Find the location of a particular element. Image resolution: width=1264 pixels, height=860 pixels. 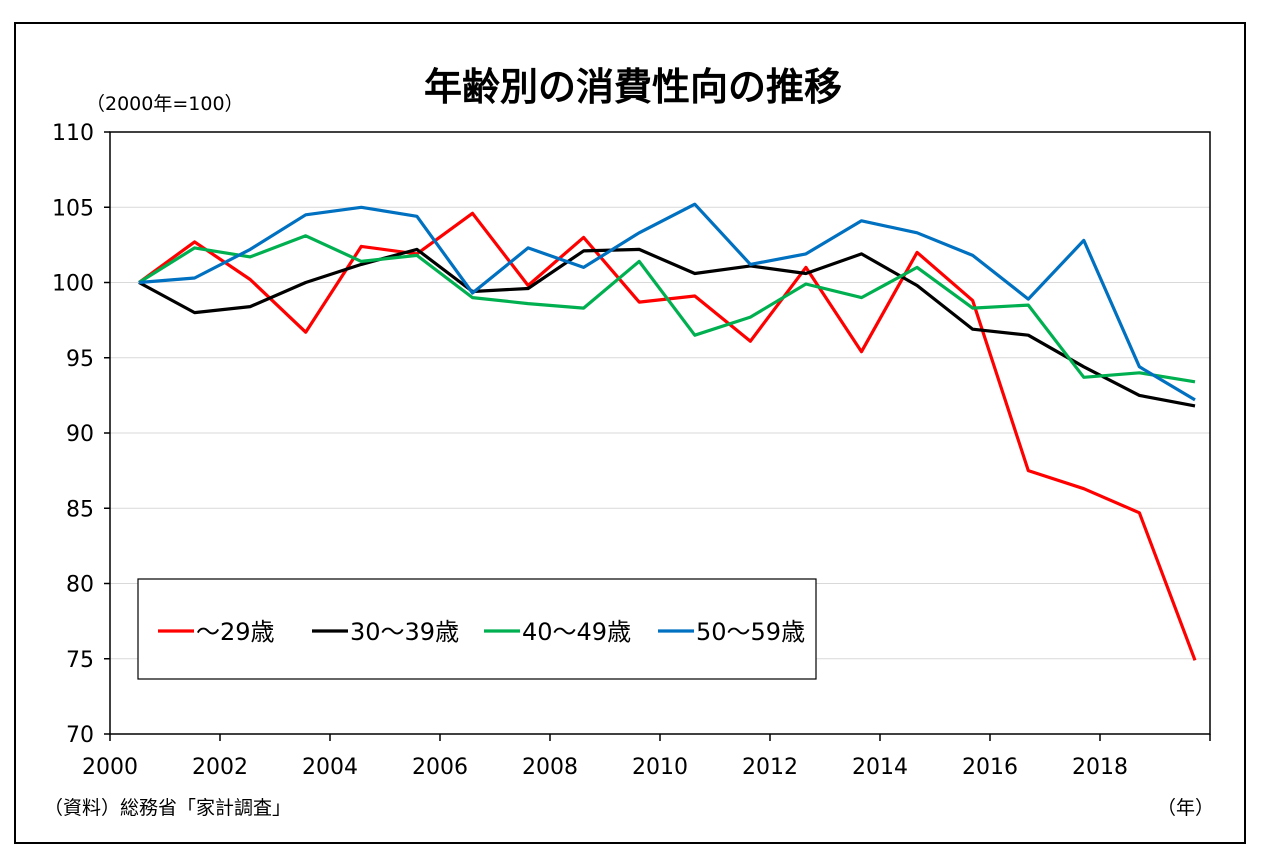

legend: 〜29歳 30〜39歳 40〜49歳 50〜59歳 is located at coordinates (477, 629).